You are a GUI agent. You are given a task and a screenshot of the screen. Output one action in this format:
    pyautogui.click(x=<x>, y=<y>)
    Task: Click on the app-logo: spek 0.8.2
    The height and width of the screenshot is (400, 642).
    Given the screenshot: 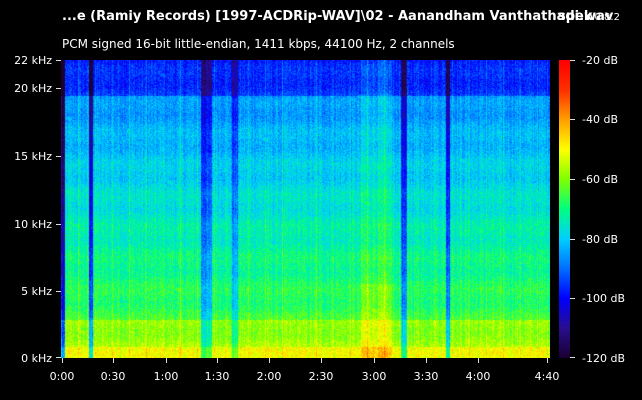 What is the action you would take?
    pyautogui.click(x=589, y=16)
    